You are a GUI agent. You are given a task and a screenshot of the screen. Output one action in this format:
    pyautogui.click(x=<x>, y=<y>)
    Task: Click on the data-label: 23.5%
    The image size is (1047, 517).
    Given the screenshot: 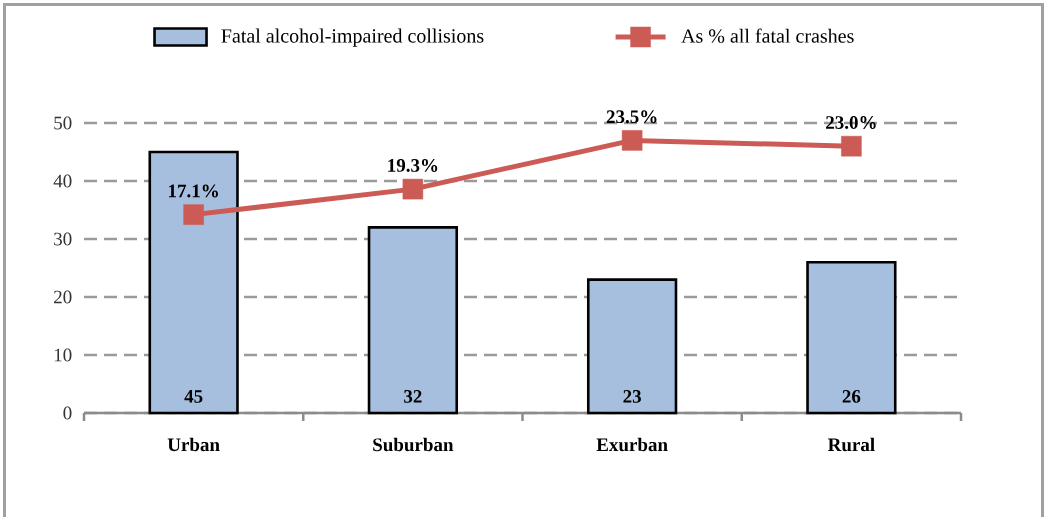 What is the action you would take?
    pyautogui.click(x=631, y=117)
    